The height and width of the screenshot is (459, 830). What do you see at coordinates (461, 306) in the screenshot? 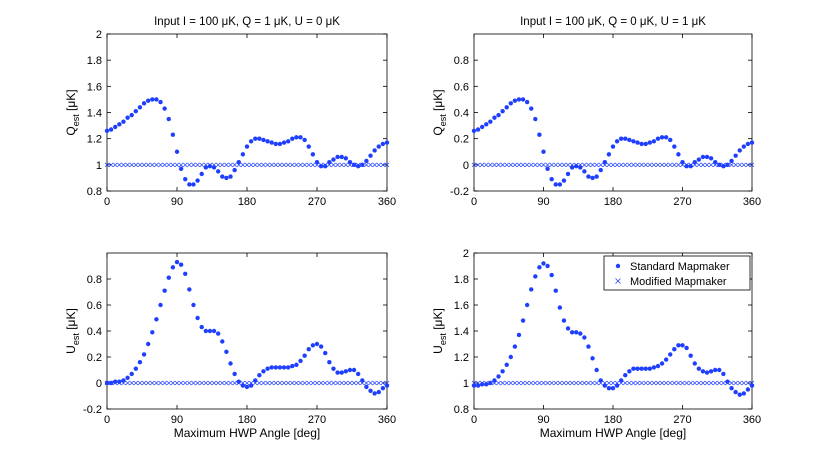
I see `y-tick-label: 1.6` at bounding box center [461, 306].